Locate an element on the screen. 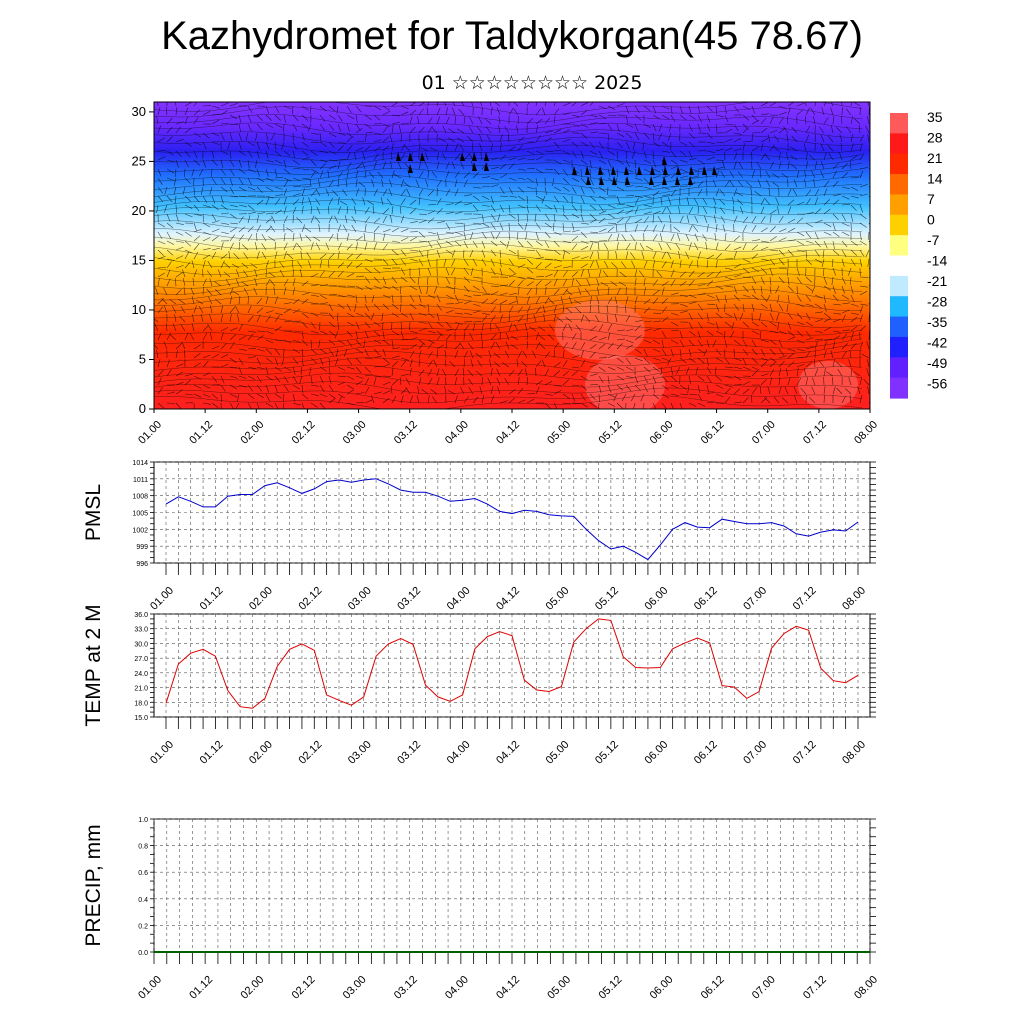 This screenshot has width=1024, height=1024. chart-subtitle: 01 ☆☆☆☆☆☆☆☆ 2025 is located at coordinates (532, 83).